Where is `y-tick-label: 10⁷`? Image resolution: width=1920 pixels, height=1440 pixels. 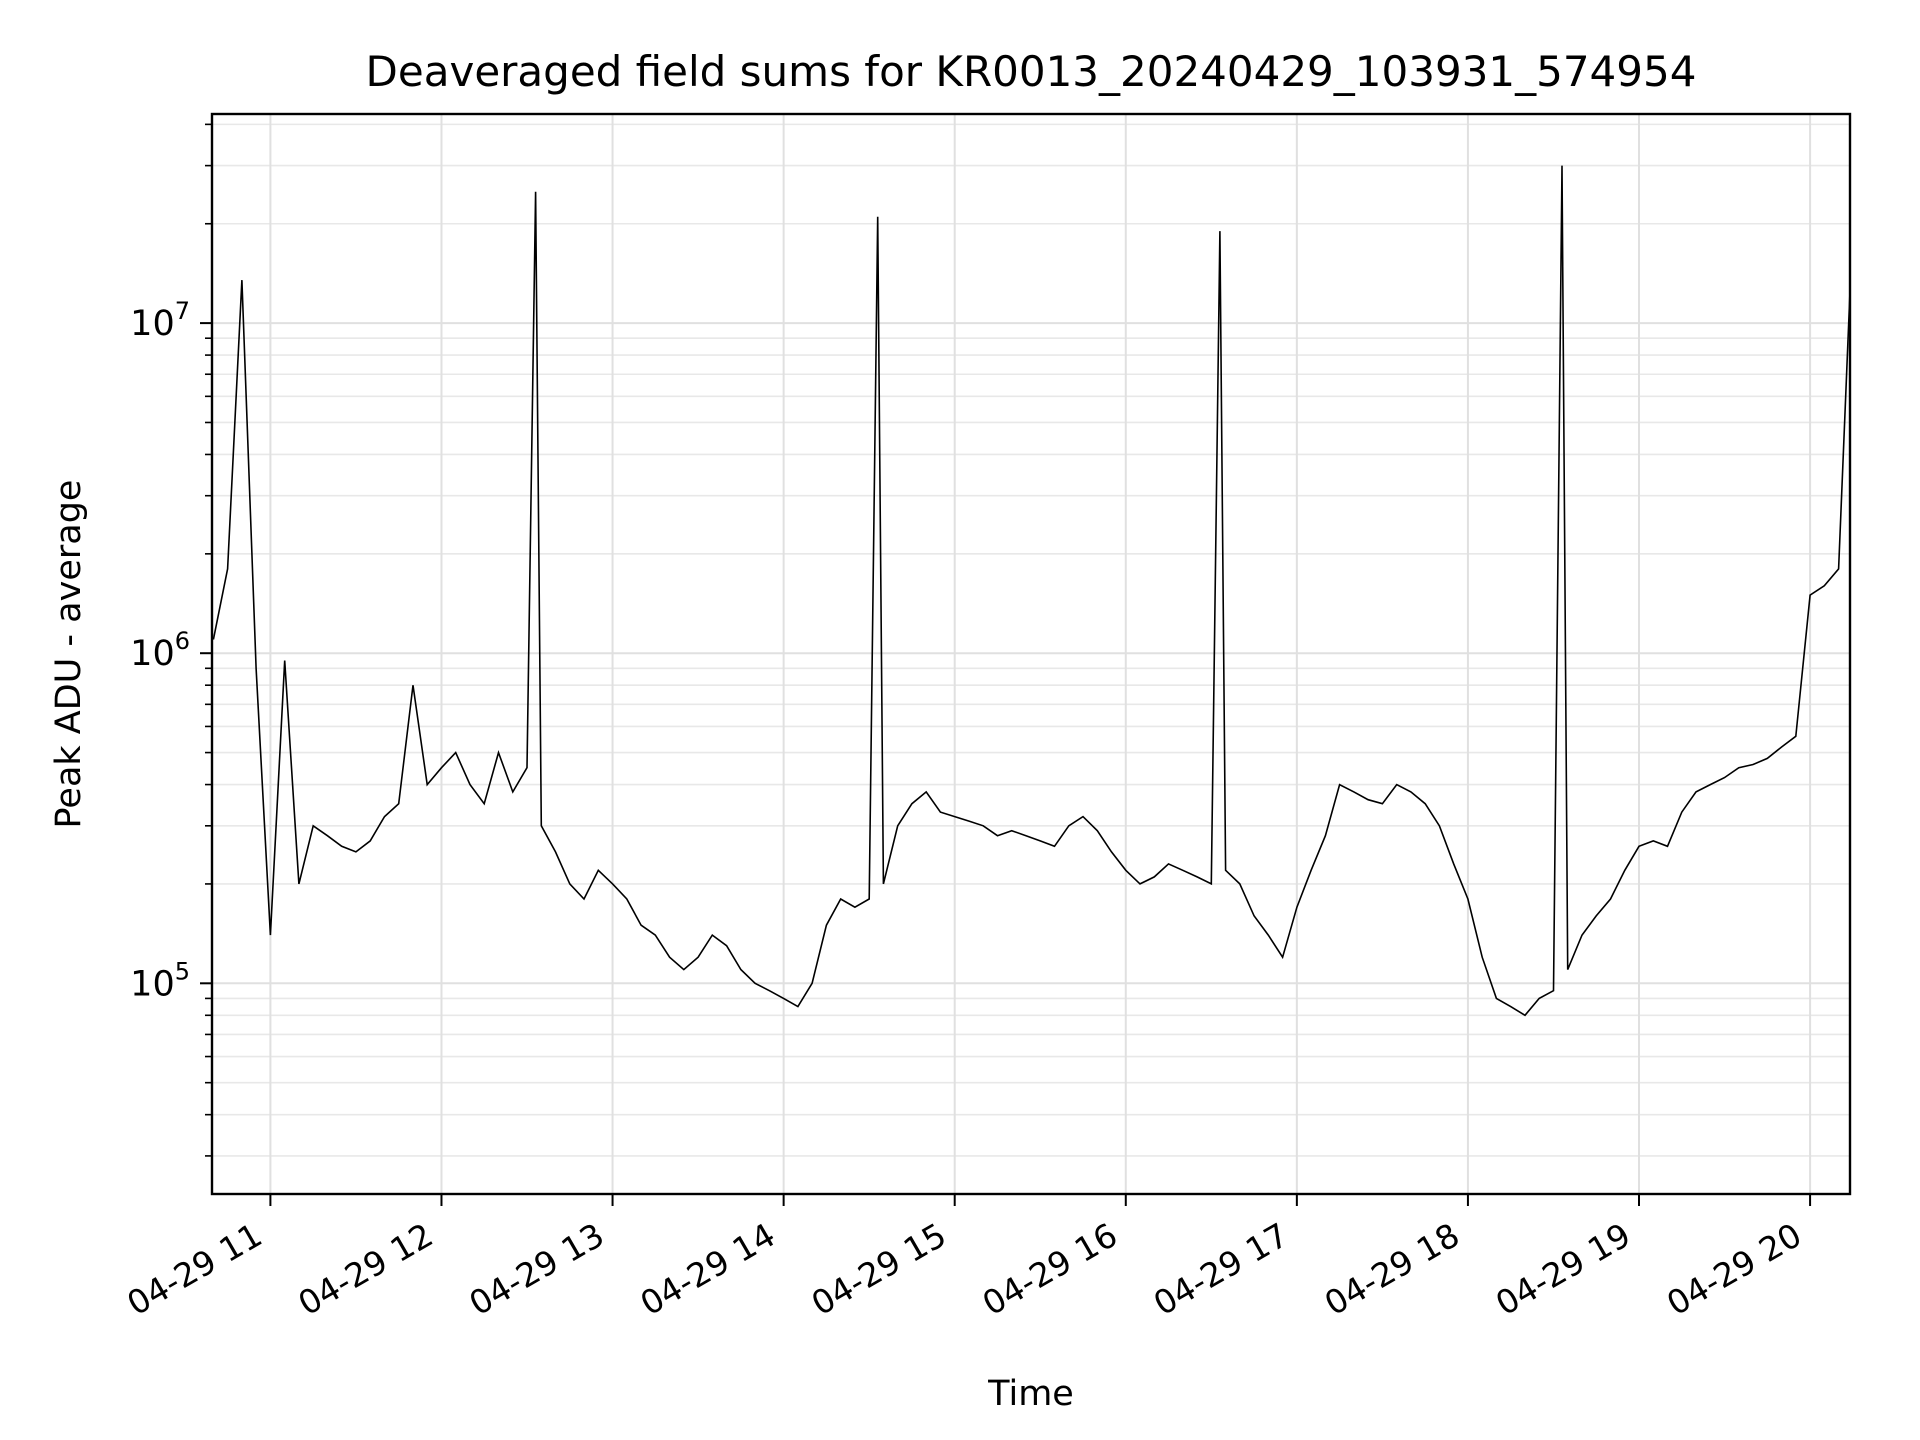 y-tick-label: 10⁷ is located at coordinates (160, 320).